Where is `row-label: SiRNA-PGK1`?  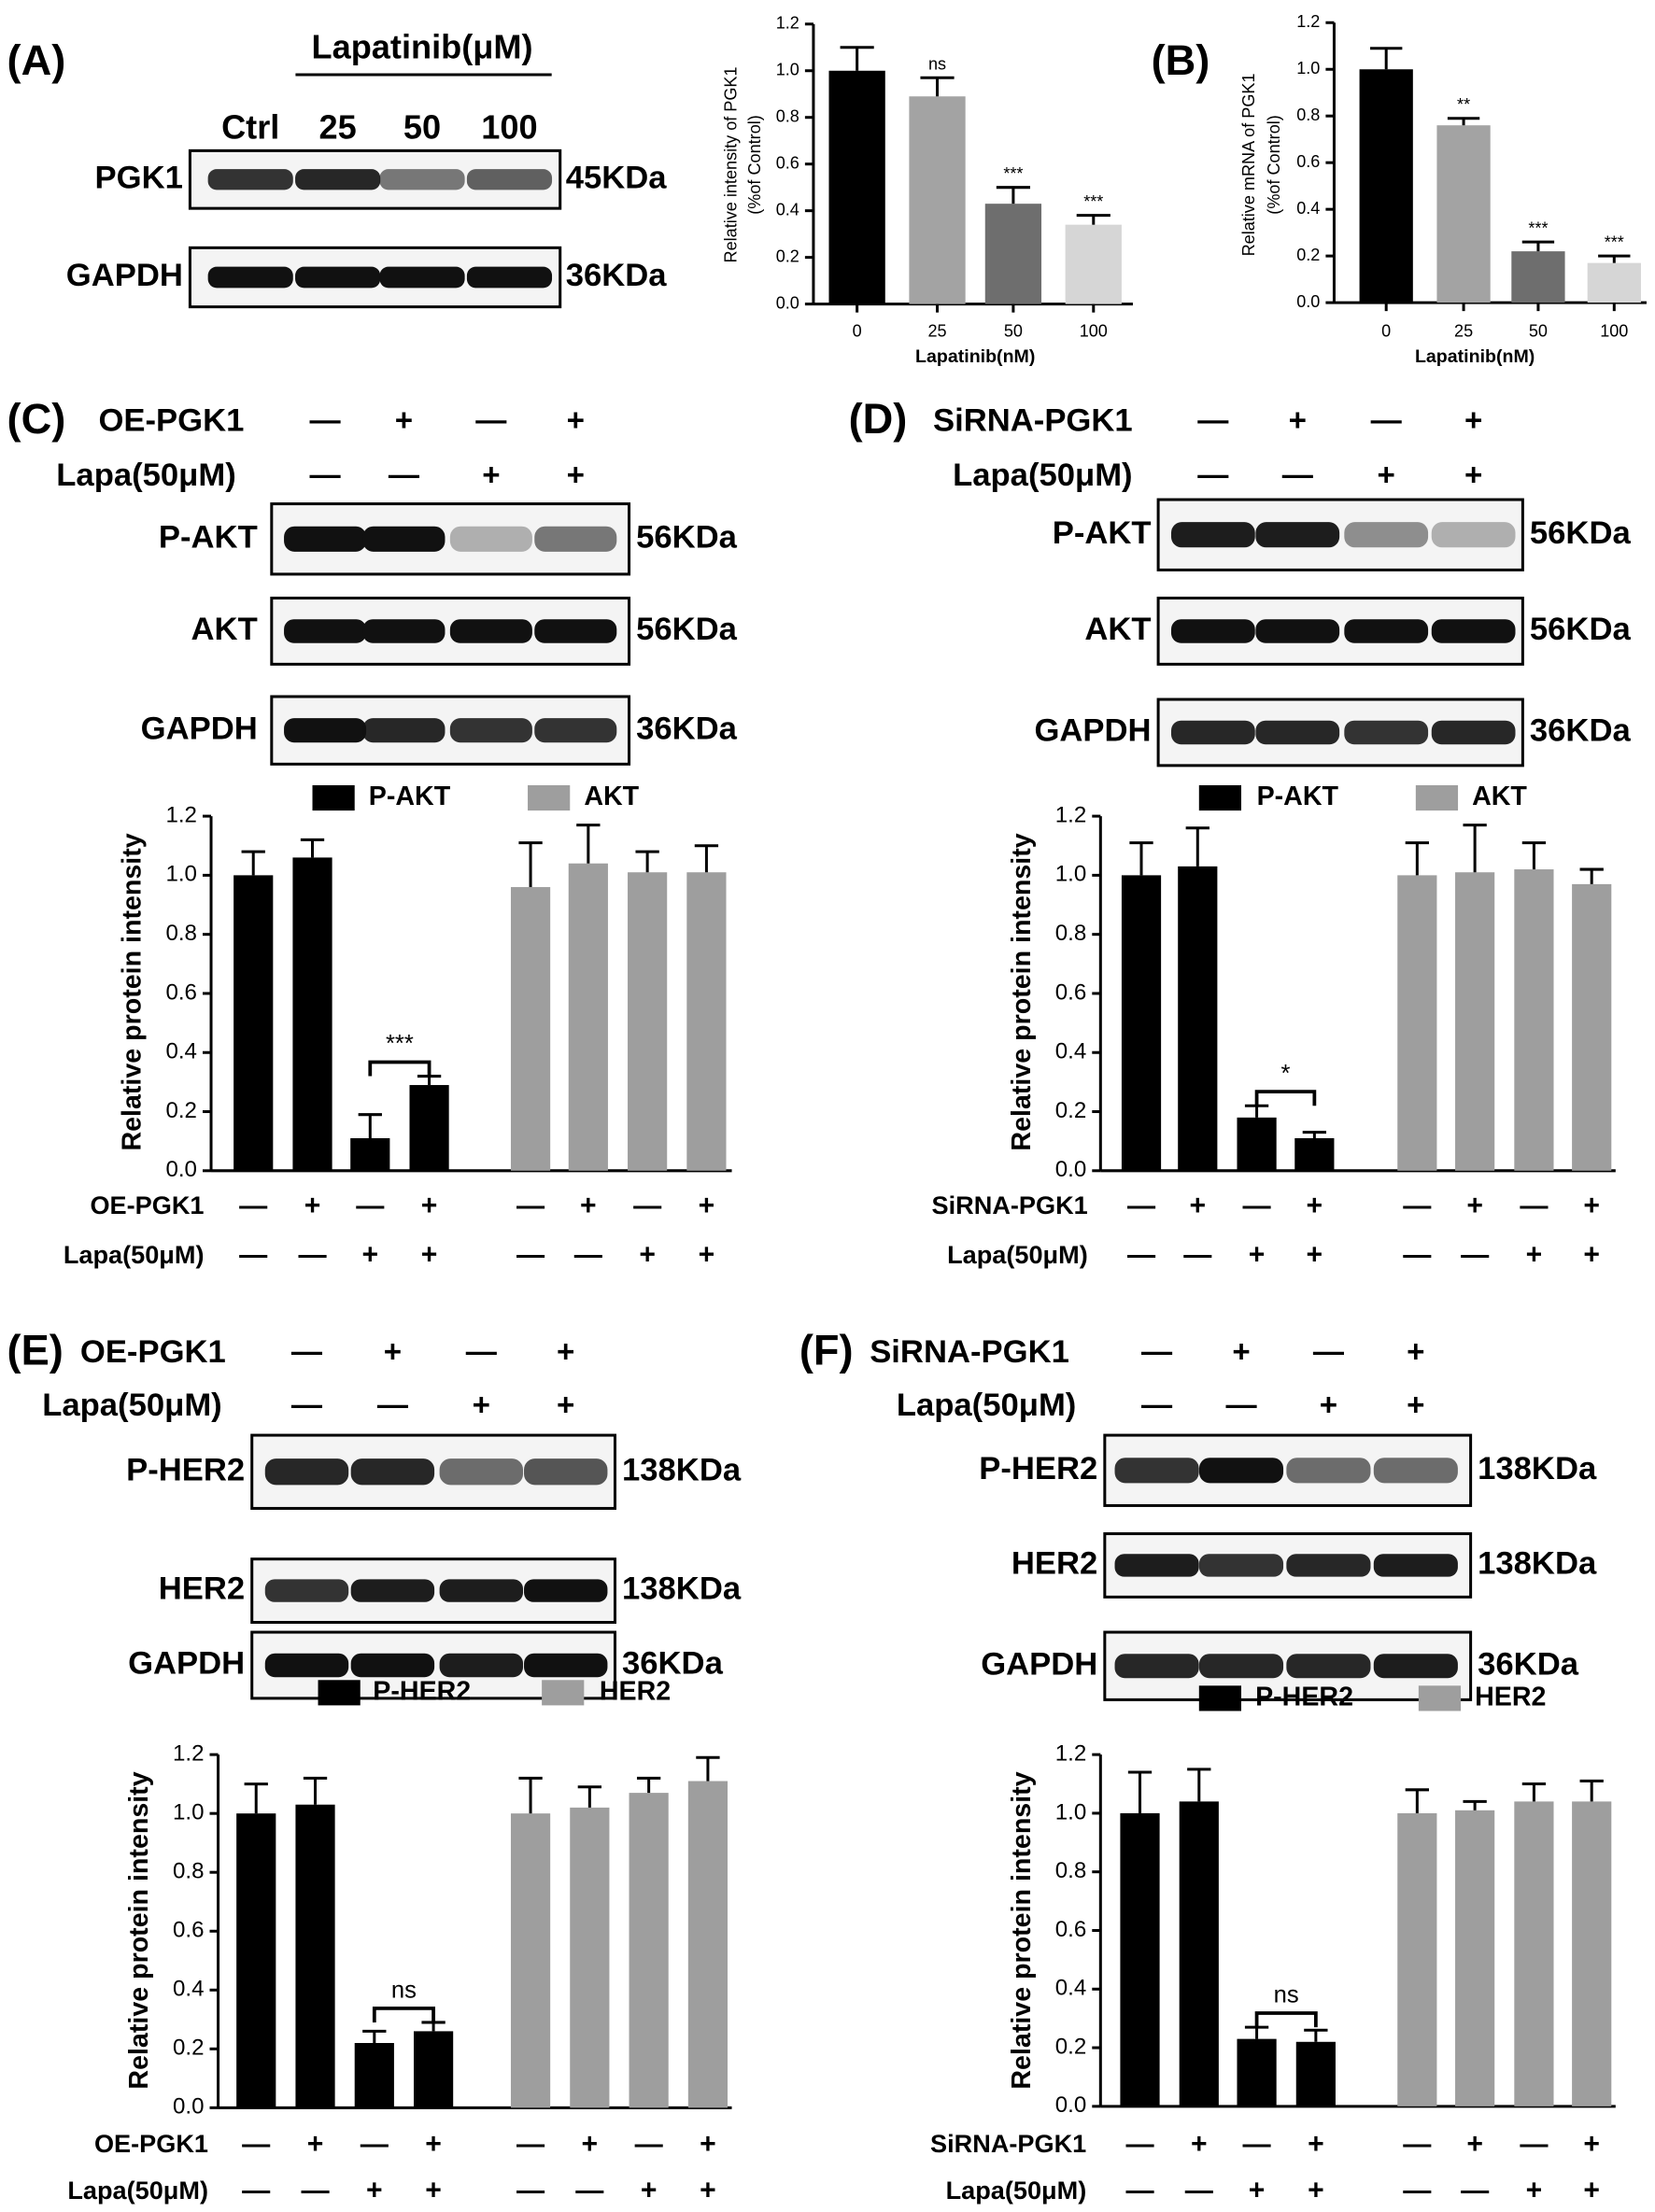 row-label: SiRNA-PGK1 is located at coordinates (1010, 1205).